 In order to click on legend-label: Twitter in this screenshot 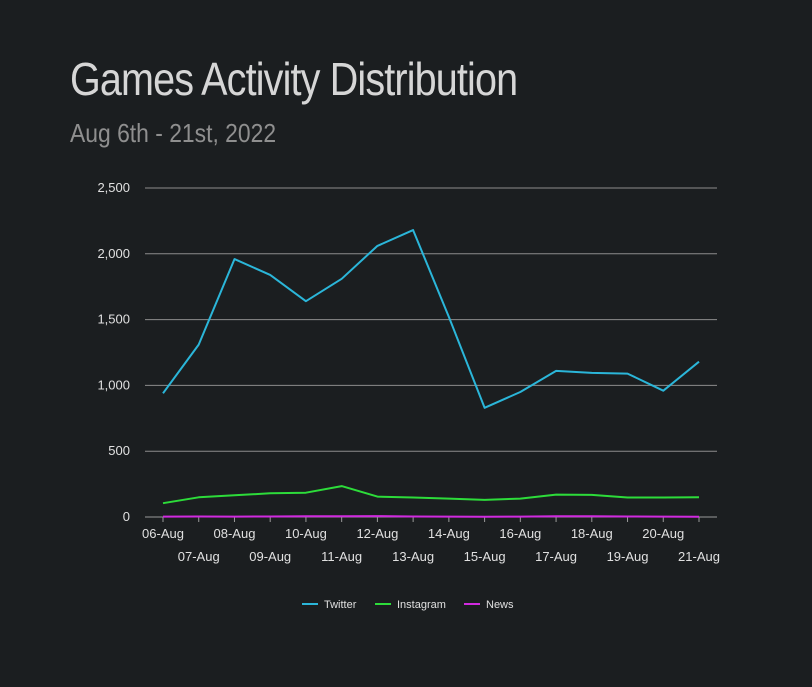, I will do `click(340, 605)`.